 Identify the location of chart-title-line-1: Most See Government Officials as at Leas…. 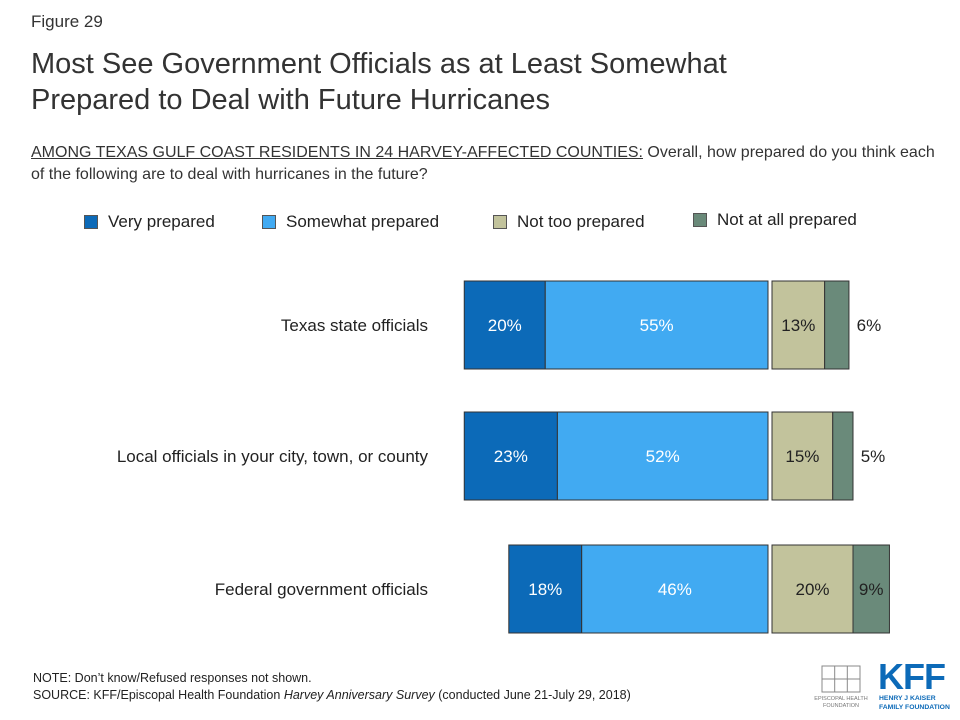
(379, 64).